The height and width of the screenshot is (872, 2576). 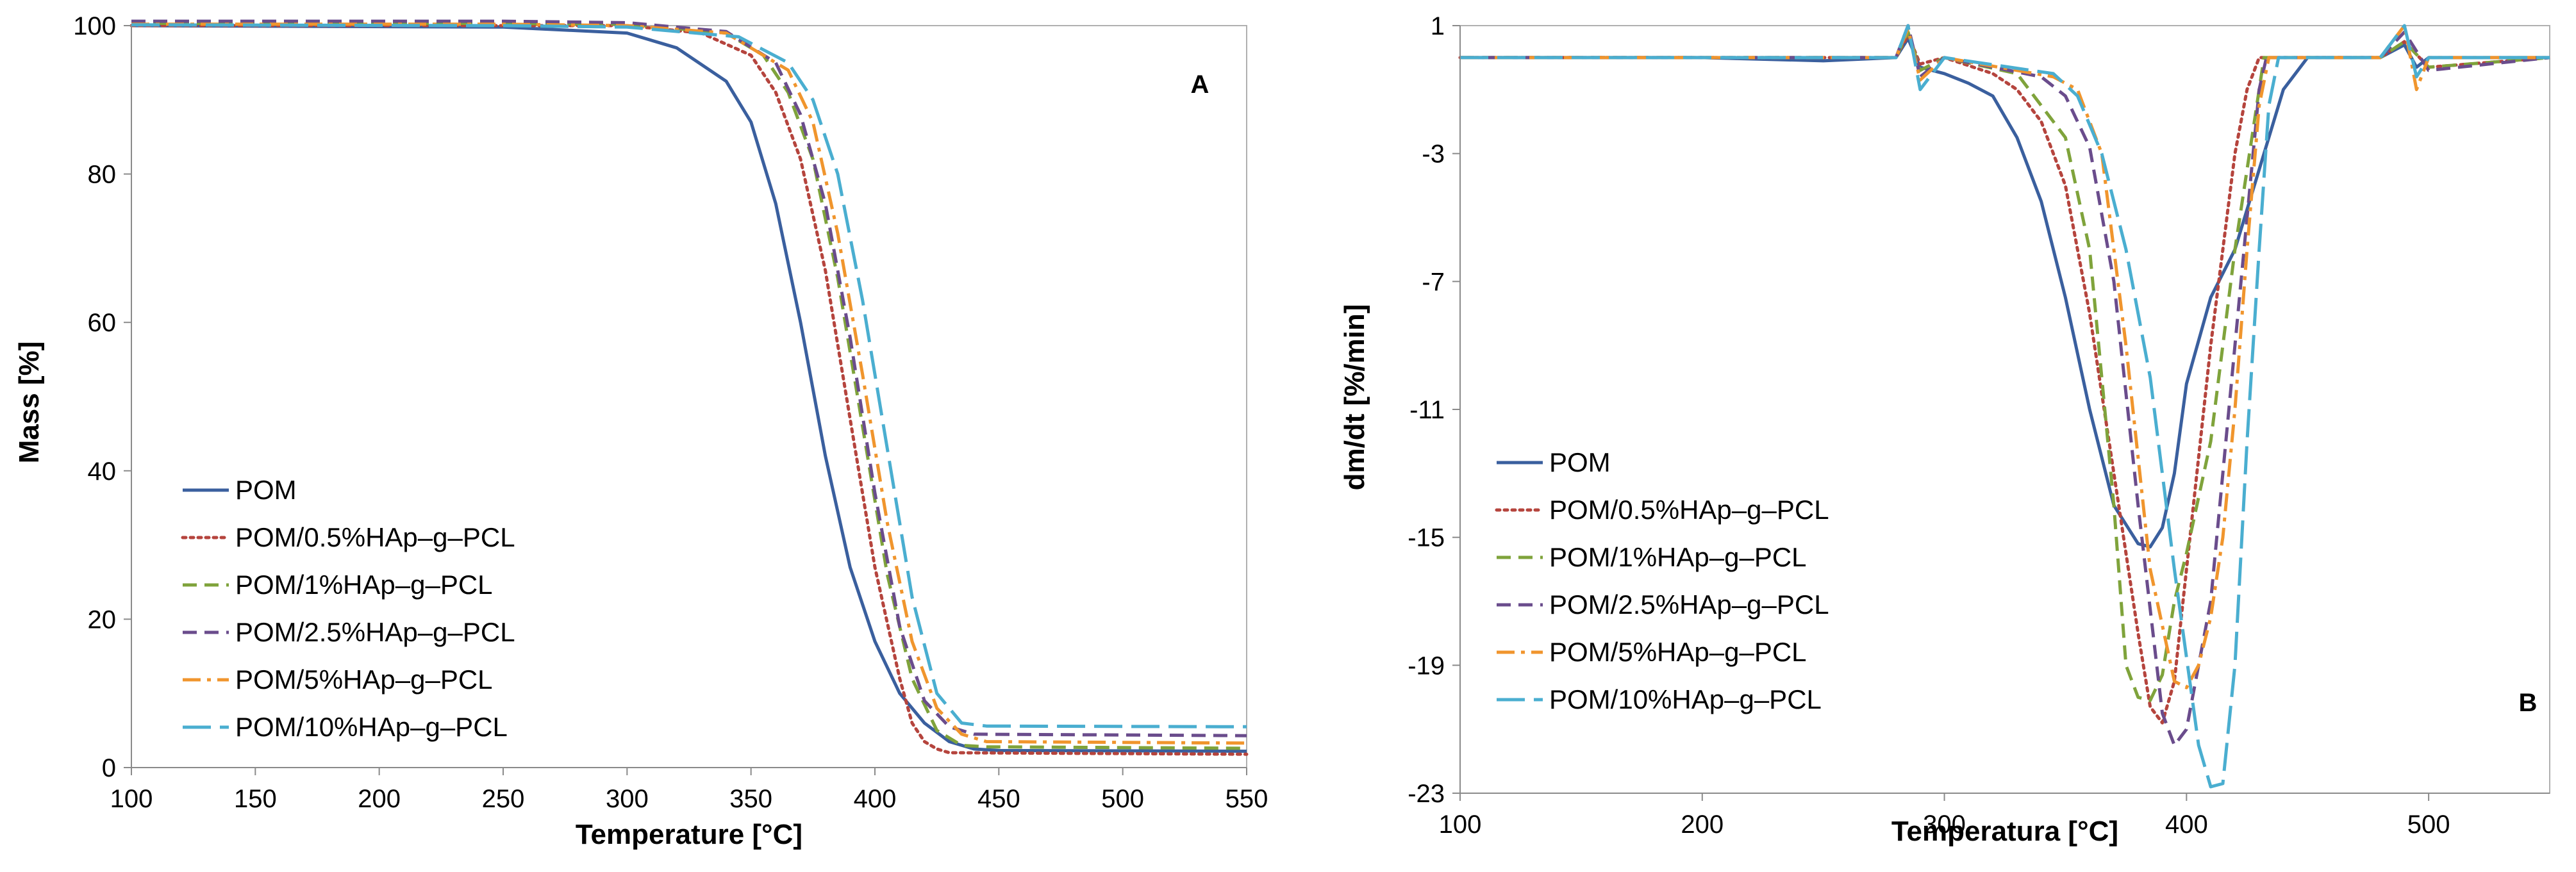 I want to click on y-axis-title-b: dm/dt [%/min], so click(x=1354, y=397).